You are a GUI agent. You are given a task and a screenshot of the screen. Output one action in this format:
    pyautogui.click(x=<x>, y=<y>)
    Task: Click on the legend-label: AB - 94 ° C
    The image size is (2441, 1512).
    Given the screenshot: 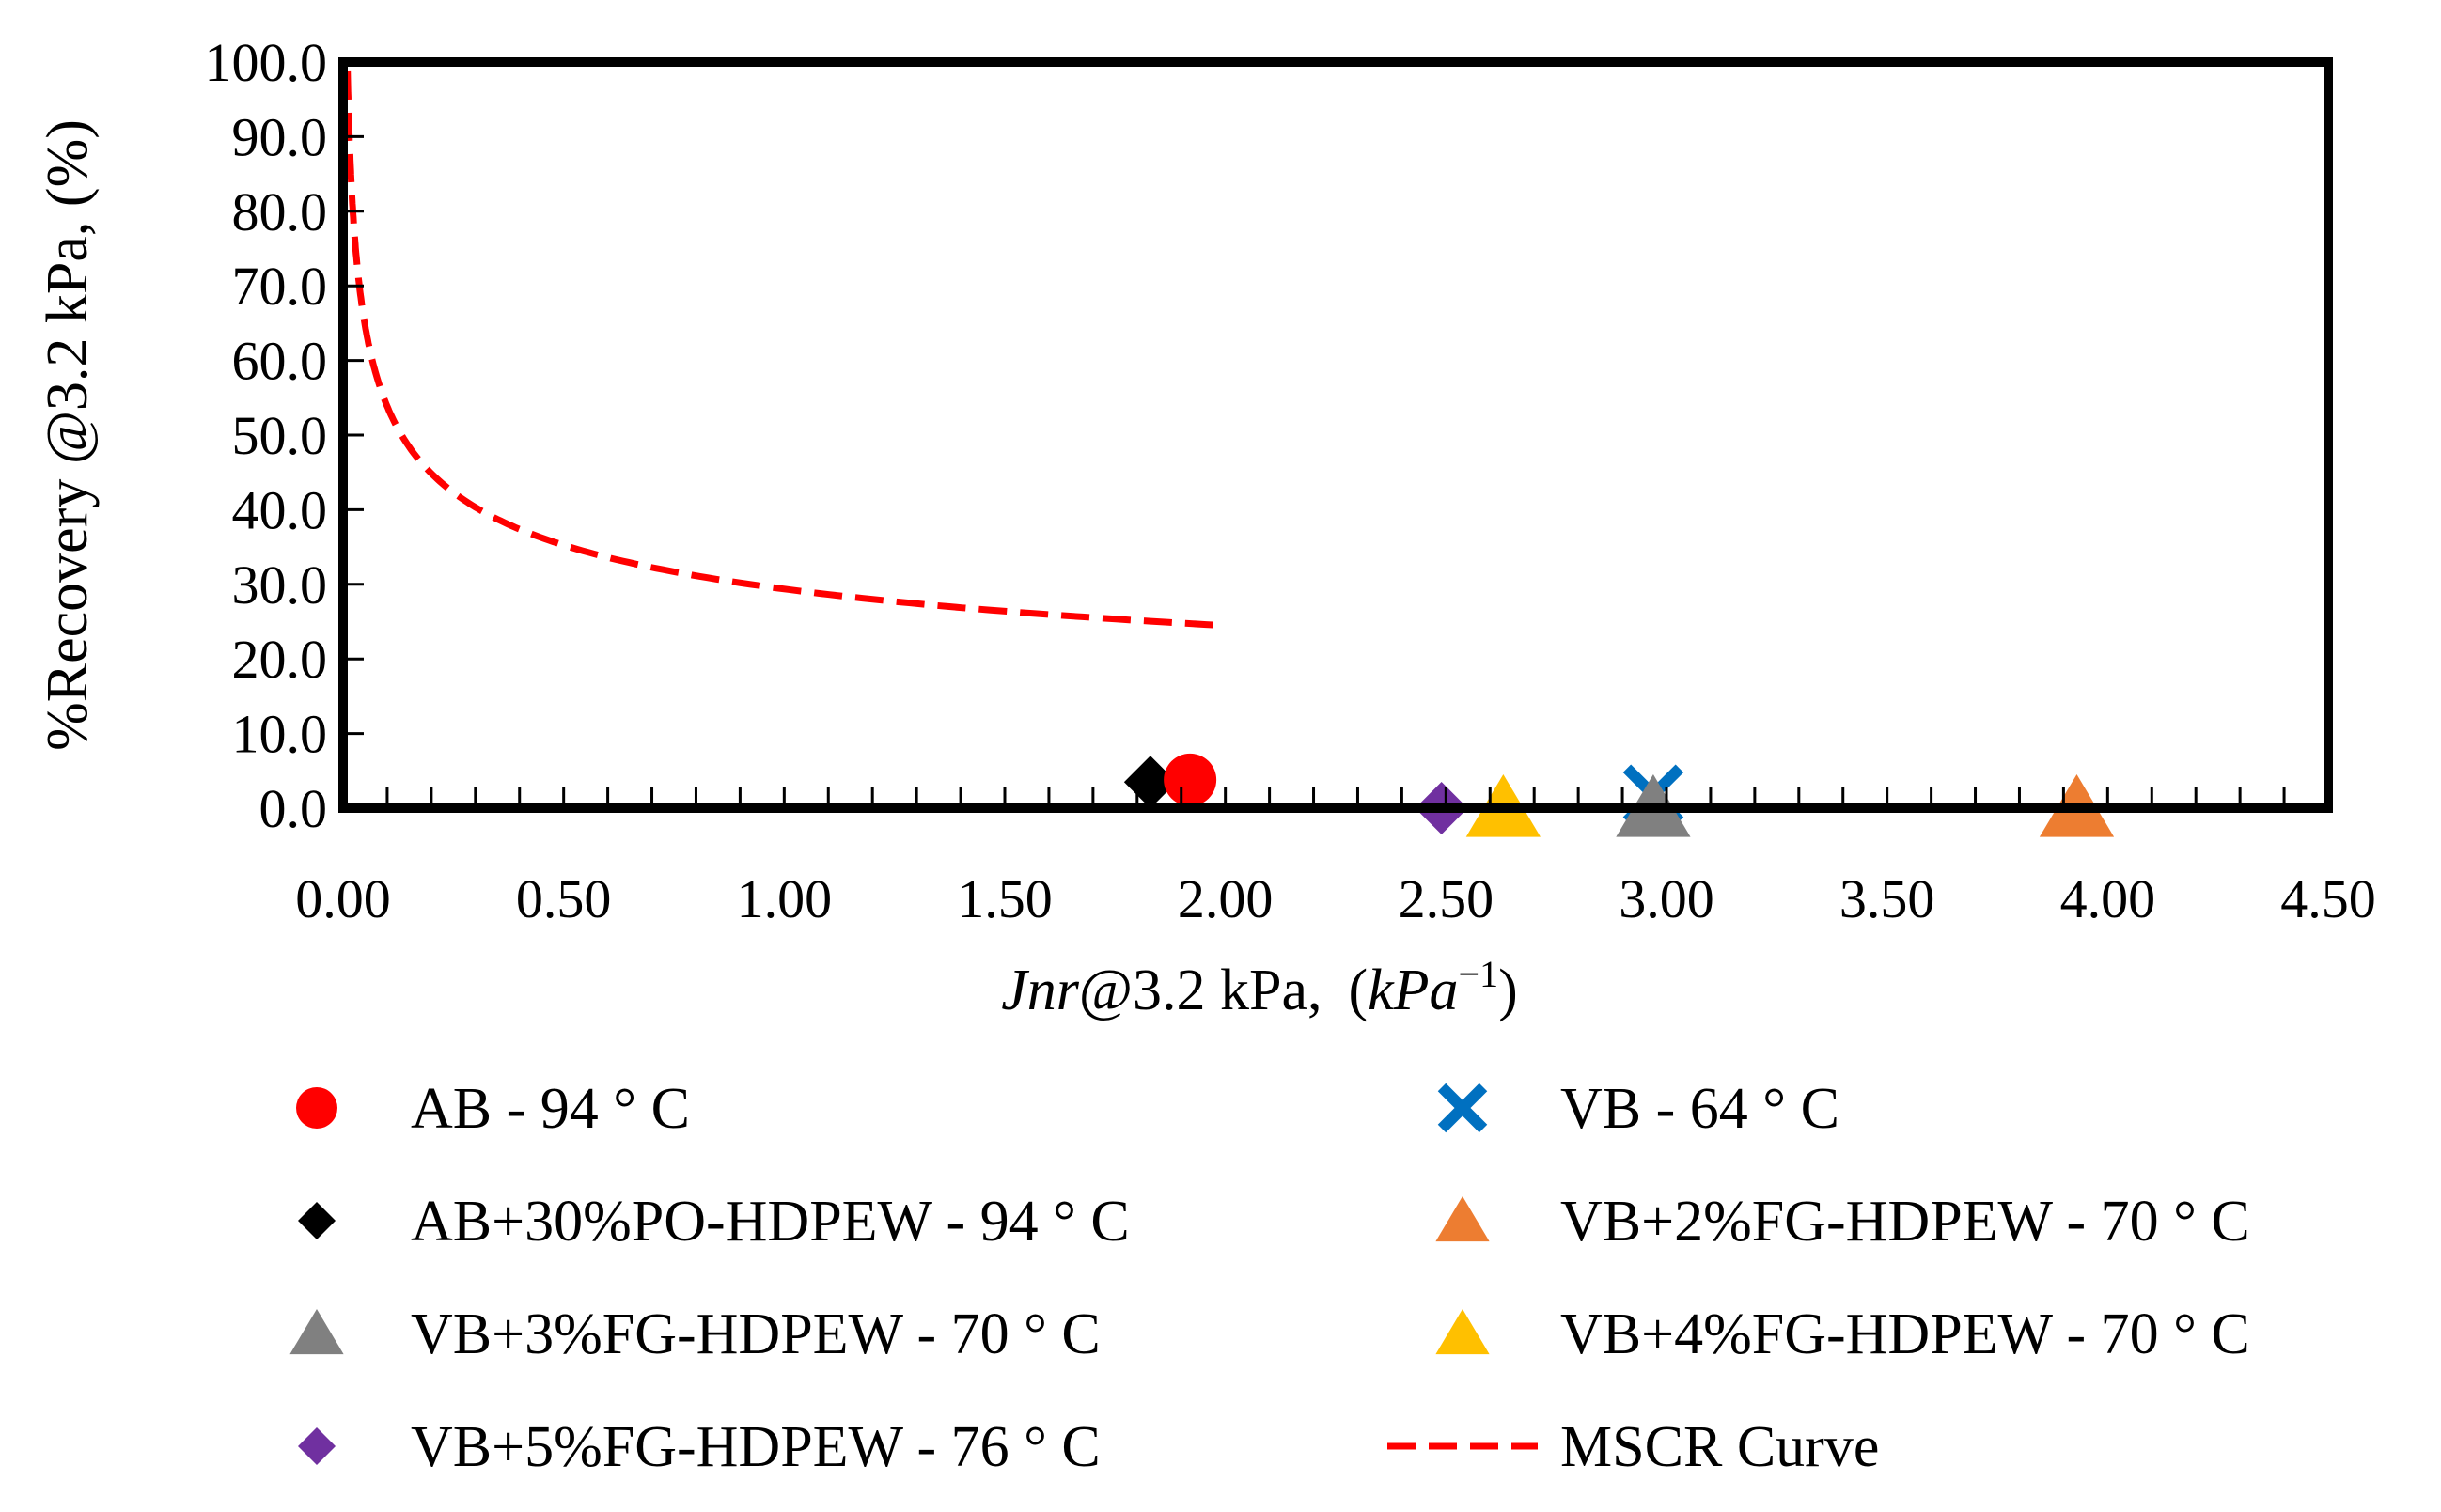 What is the action you would take?
    pyautogui.click(x=550, y=1109)
    